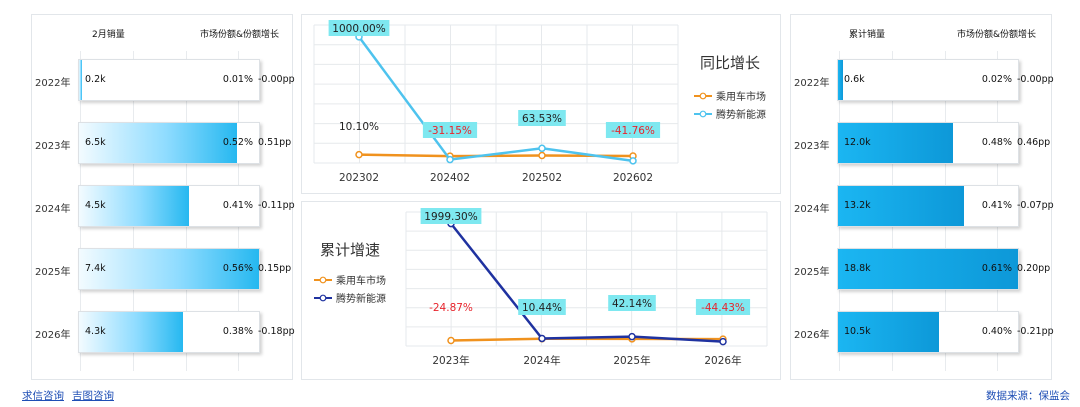  Describe the element at coordinates (631, 360) in the screenshot. I see `x-tick-label: 2025年` at that location.